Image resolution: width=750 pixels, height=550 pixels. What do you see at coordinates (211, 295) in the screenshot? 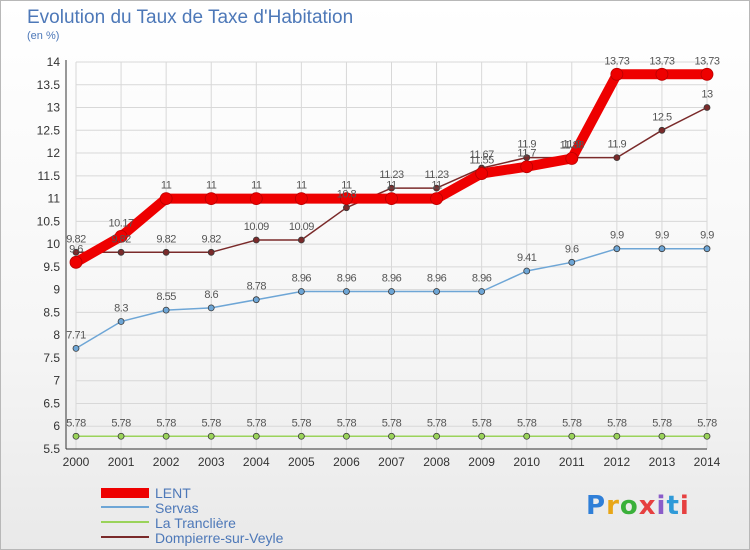
I see `data-label: 8.6` at bounding box center [211, 295].